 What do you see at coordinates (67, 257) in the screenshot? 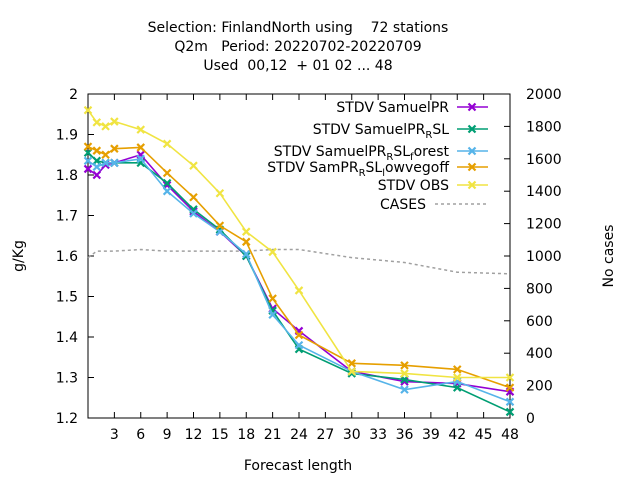
I see `y-tick-label: 1.6` at bounding box center [67, 257].